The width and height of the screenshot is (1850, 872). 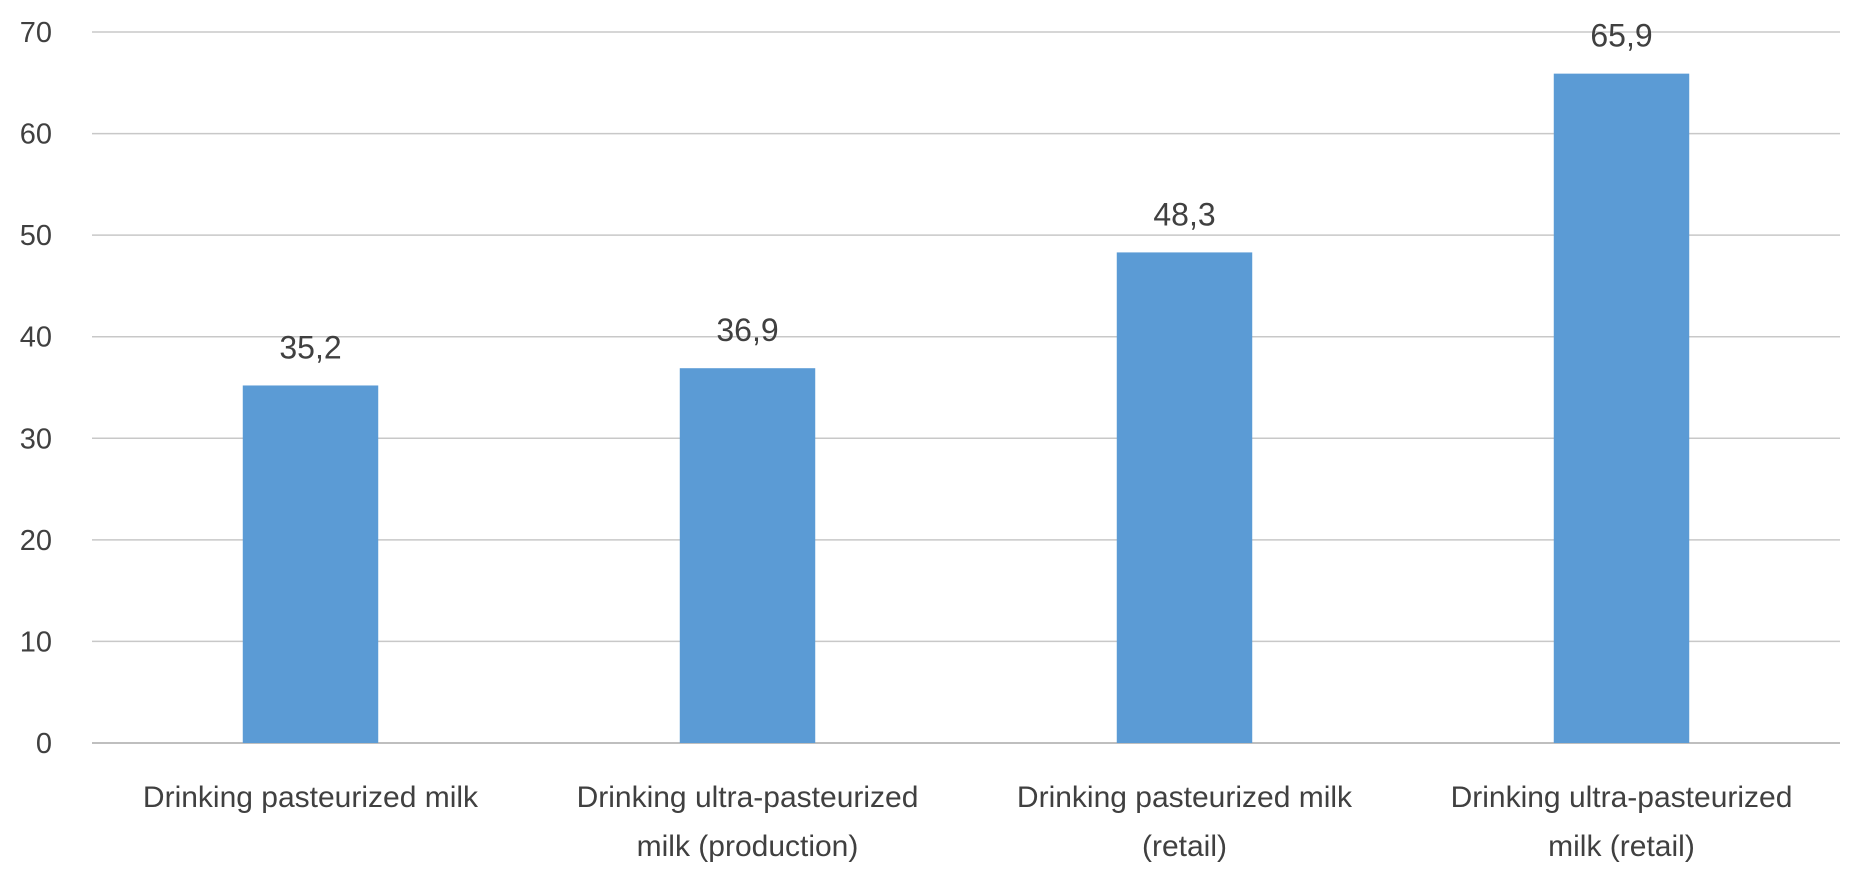 What do you see at coordinates (36, 338) in the screenshot?
I see `y-tick-label: 40` at bounding box center [36, 338].